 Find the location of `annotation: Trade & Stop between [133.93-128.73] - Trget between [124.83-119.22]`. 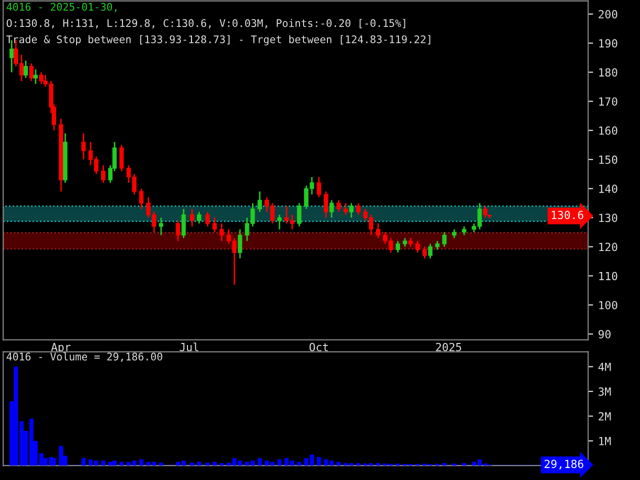

annotation: Trade & Stop between [133.93-128.73] - Trget between [124.83-119.22] is located at coordinates (218, 40).